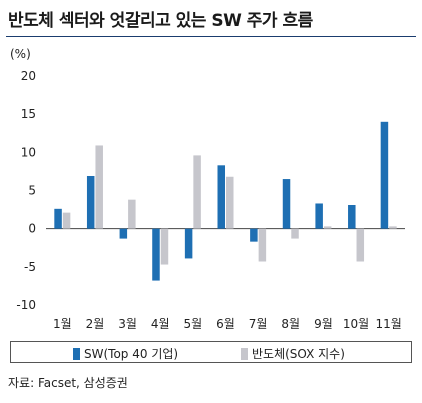 Image resolution: width=422 pixels, height=403 pixels. Describe the element at coordinates (244, 353) in the screenshot. I see `legend-swatch-sox` at that location.